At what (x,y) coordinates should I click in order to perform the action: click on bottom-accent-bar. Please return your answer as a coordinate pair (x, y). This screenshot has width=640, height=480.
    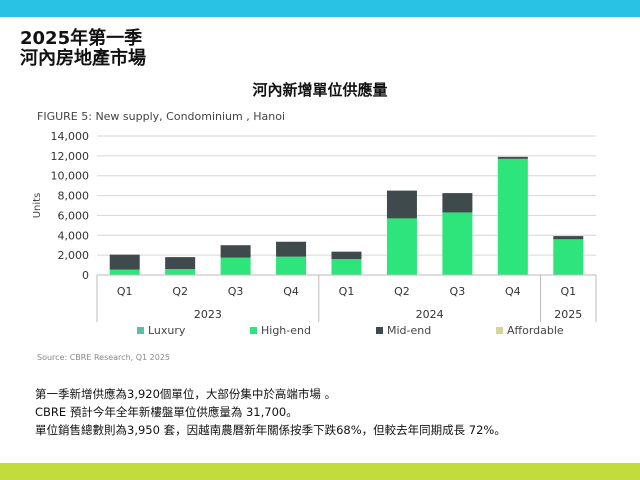
    Looking at the image, I should click on (320, 471).